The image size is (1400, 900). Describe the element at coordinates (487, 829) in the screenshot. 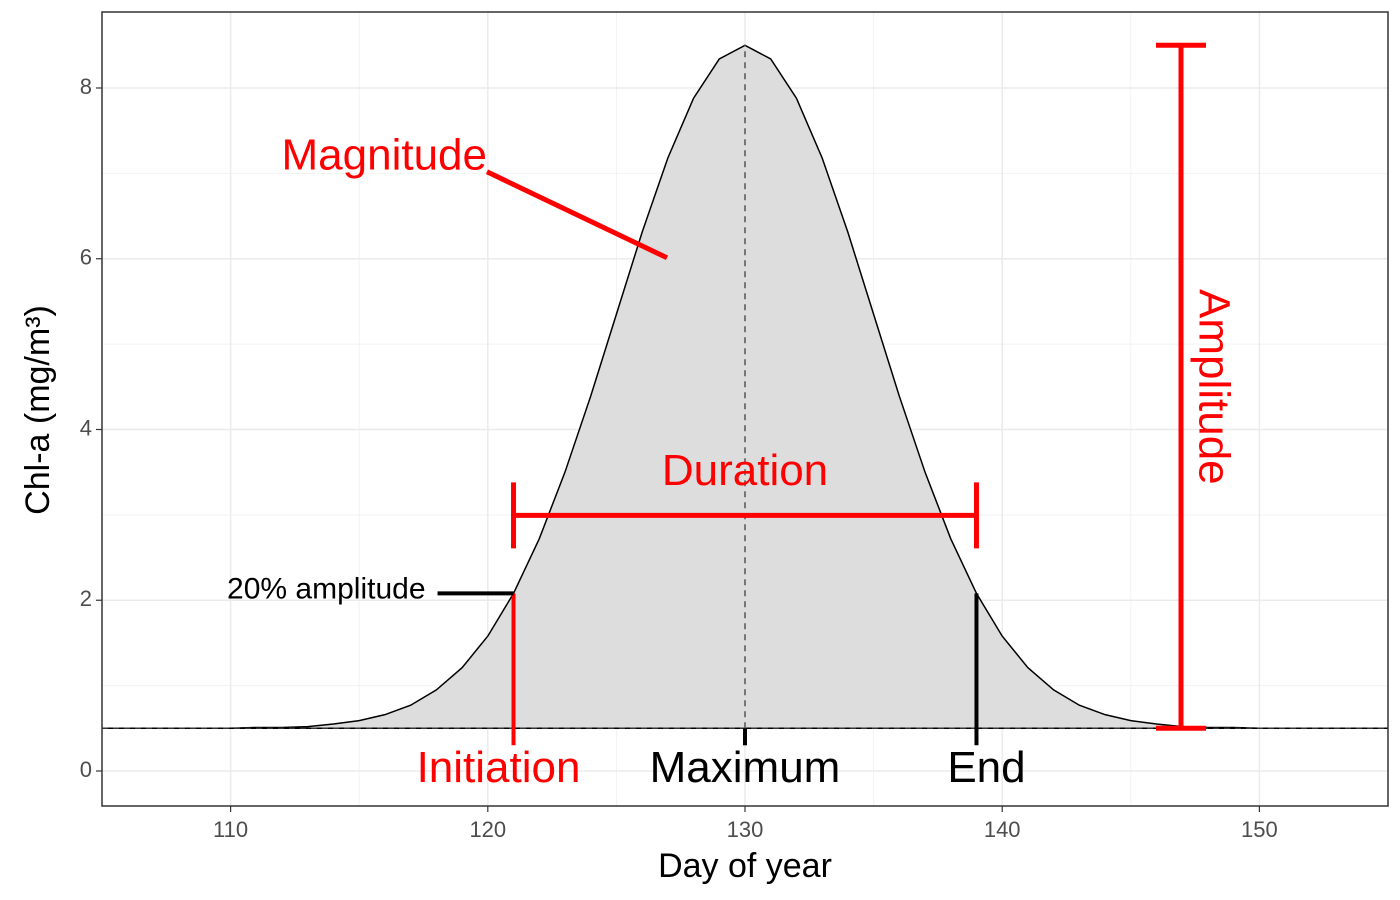

I see `x-tick-label: 120` at that location.